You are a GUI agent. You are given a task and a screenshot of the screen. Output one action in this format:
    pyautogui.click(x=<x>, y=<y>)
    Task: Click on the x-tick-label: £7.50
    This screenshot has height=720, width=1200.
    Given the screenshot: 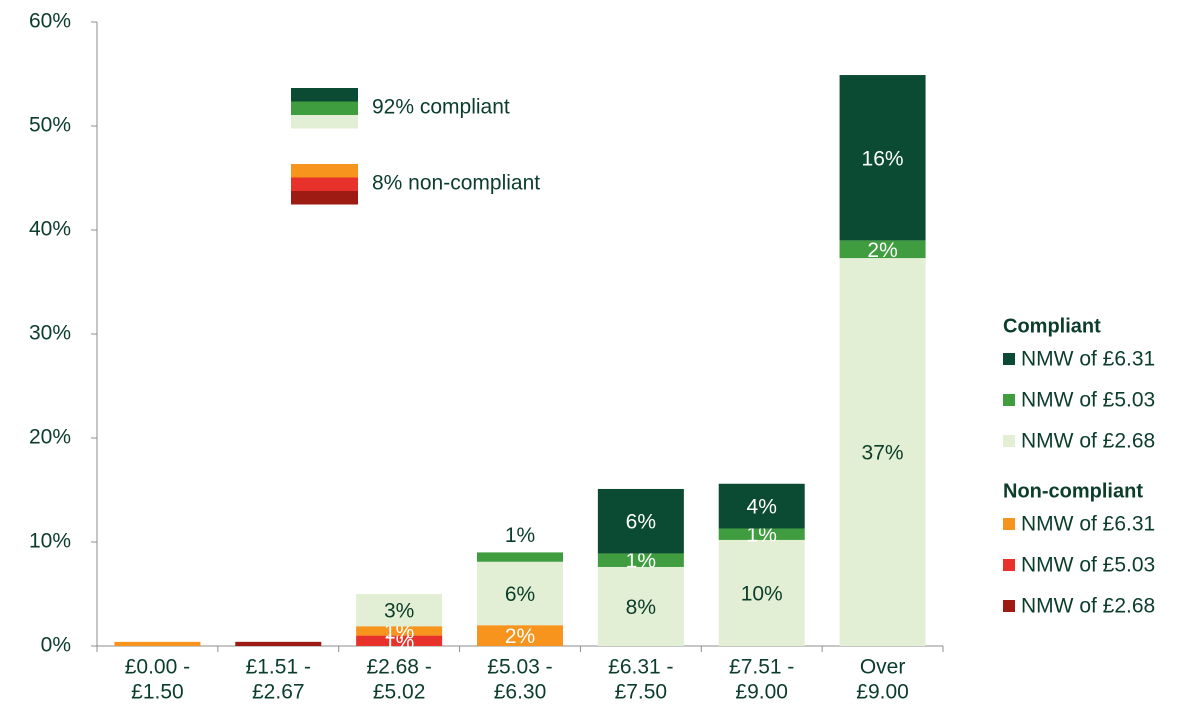 What is the action you would take?
    pyautogui.click(x=641, y=692)
    